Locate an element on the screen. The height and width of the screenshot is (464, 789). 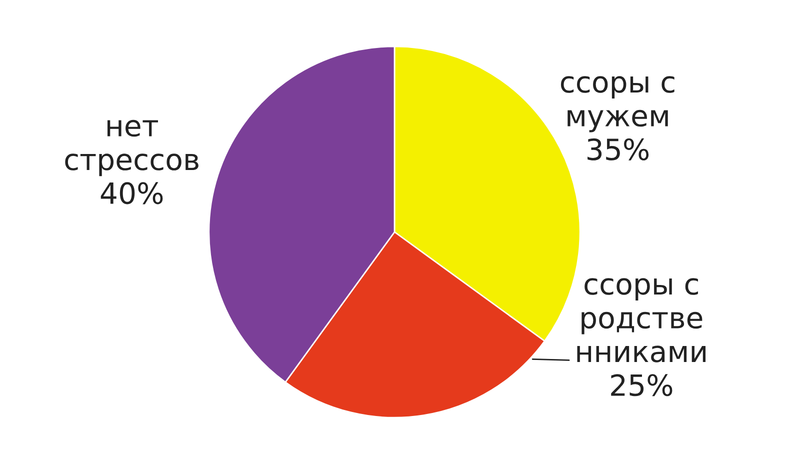
slice-label: ссоры с мужем is located at coordinates (617, 104).